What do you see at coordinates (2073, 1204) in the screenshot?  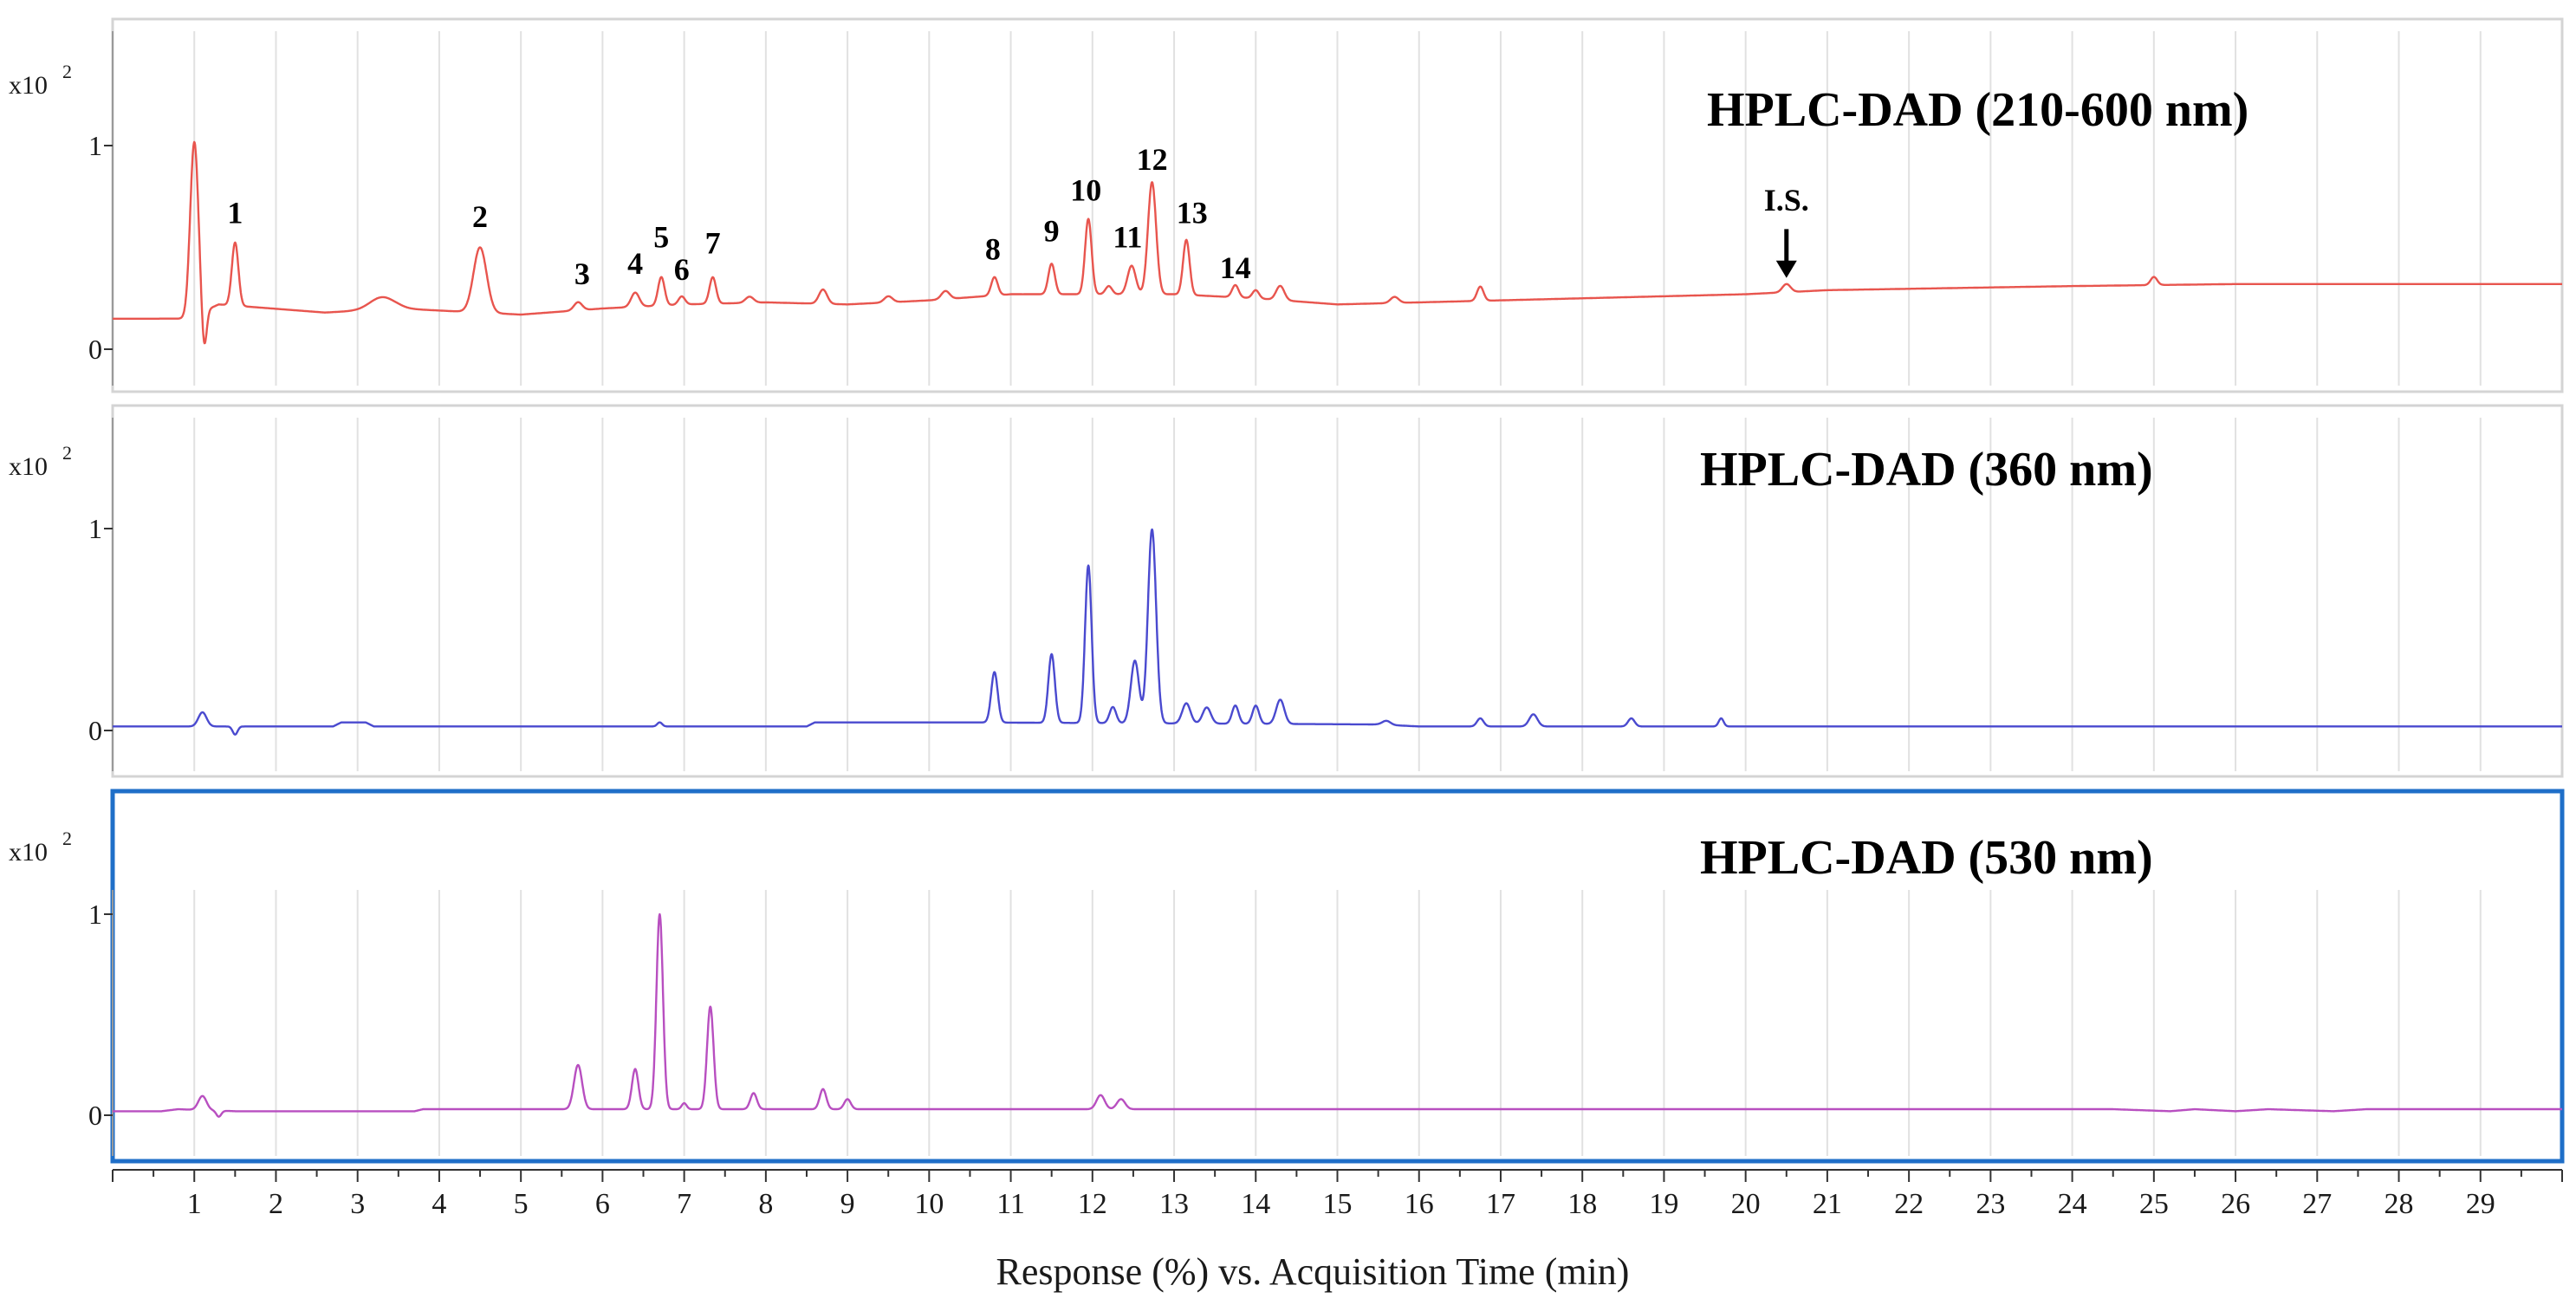 I see `x-tick-label: 24` at bounding box center [2073, 1204].